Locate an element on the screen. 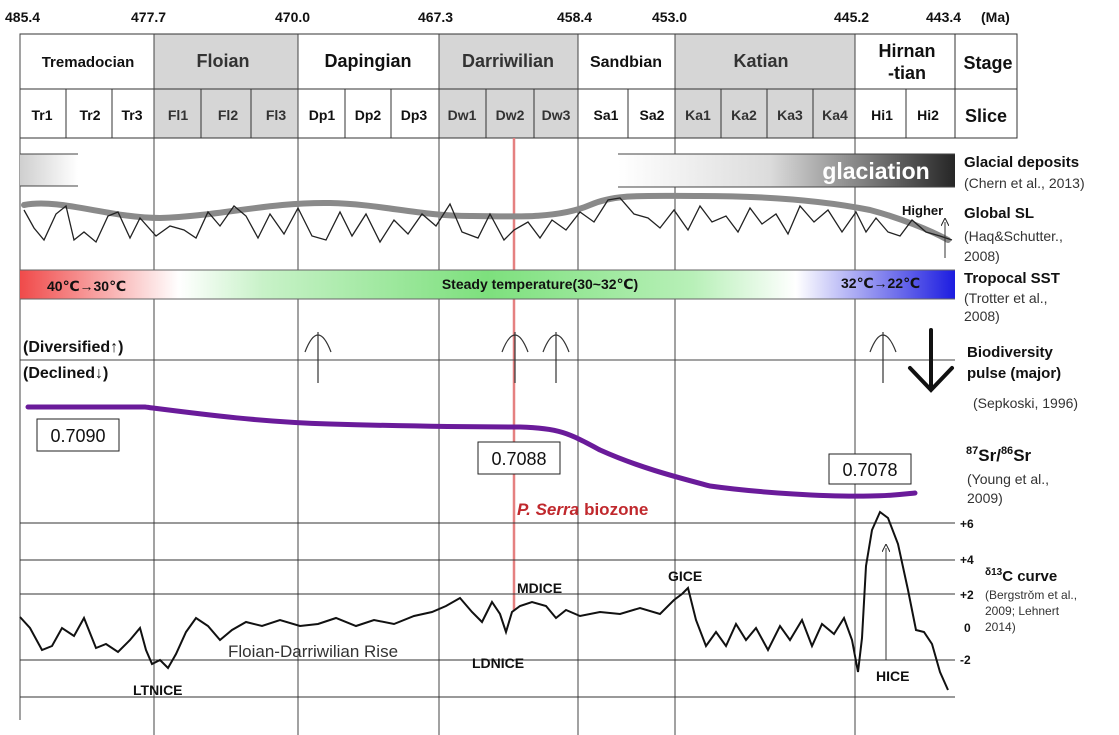 Image resolution: width=1119 pixels, height=735 pixels. sst-left-label: 40℃→30℃ is located at coordinates (86, 286).